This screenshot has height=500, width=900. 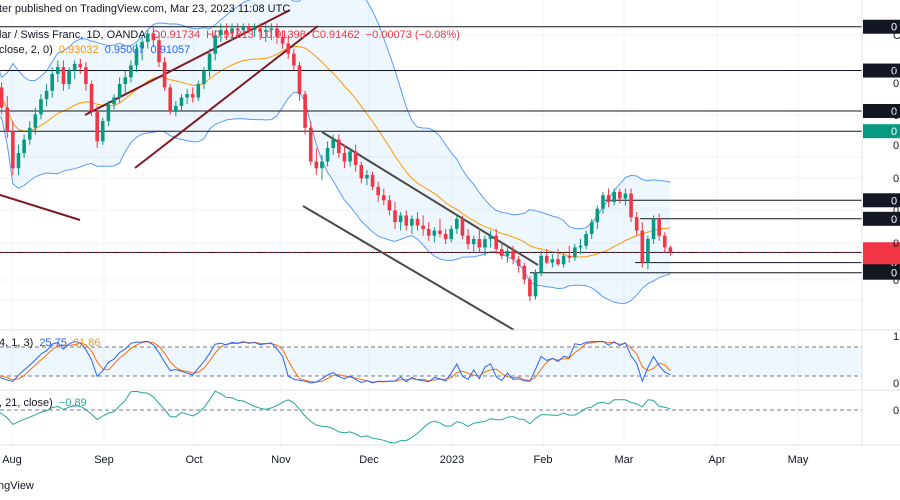 I want to click on stochastic-k-line, so click(x=335, y=362).